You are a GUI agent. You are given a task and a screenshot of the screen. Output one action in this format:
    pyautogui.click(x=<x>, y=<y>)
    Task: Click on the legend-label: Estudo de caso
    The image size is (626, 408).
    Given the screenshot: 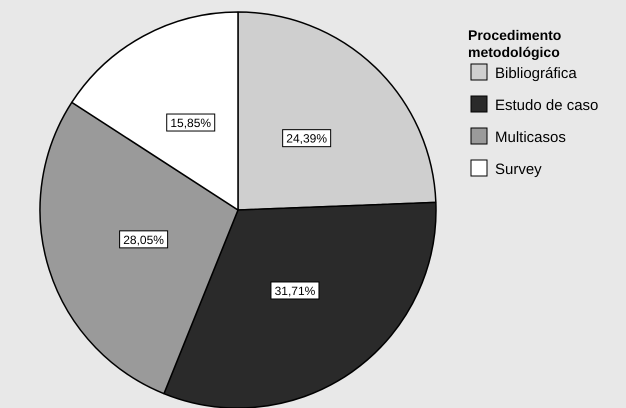 What is the action you would take?
    pyautogui.click(x=546, y=105)
    